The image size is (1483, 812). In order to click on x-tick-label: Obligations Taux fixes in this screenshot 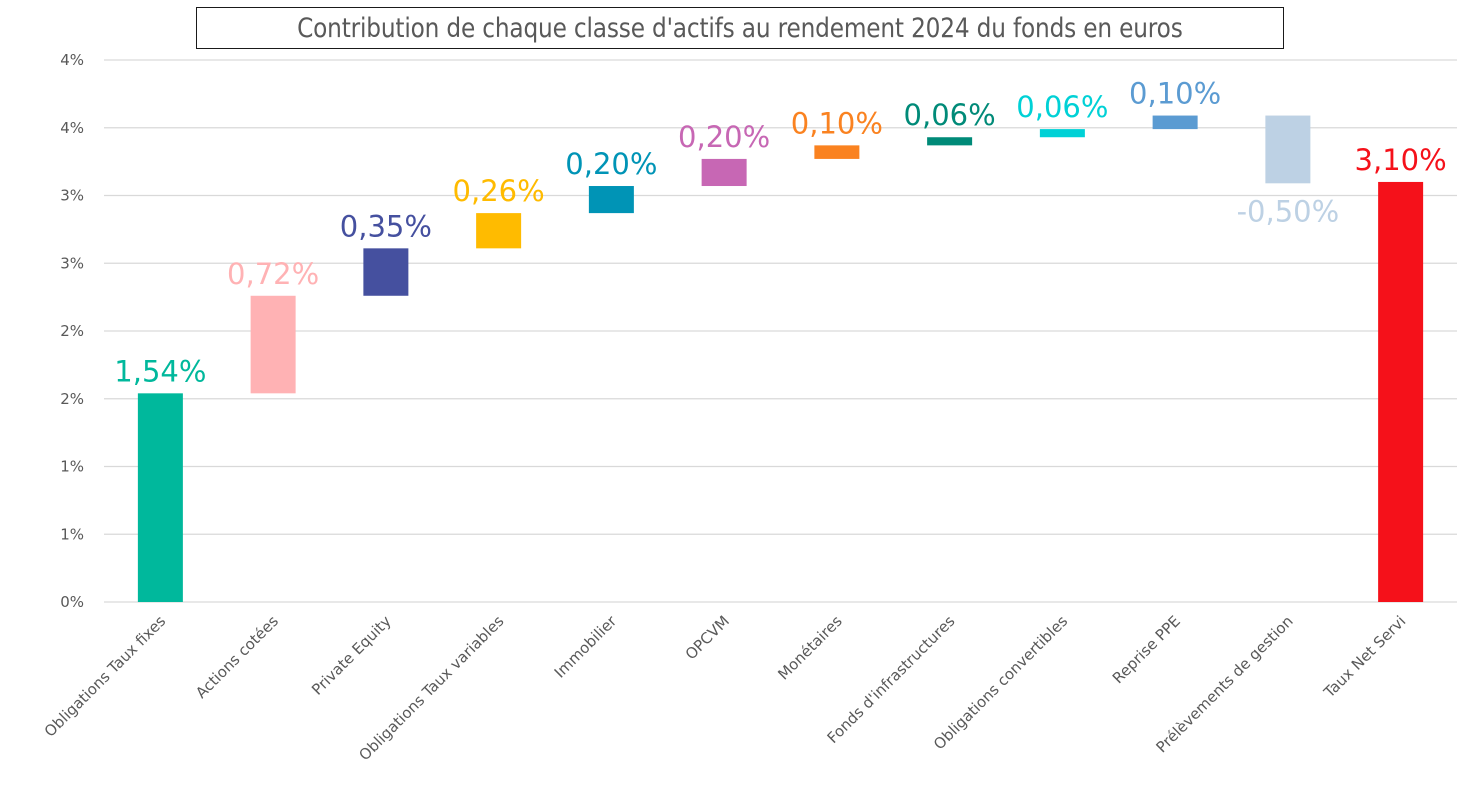, I will do `click(105, 676)`.